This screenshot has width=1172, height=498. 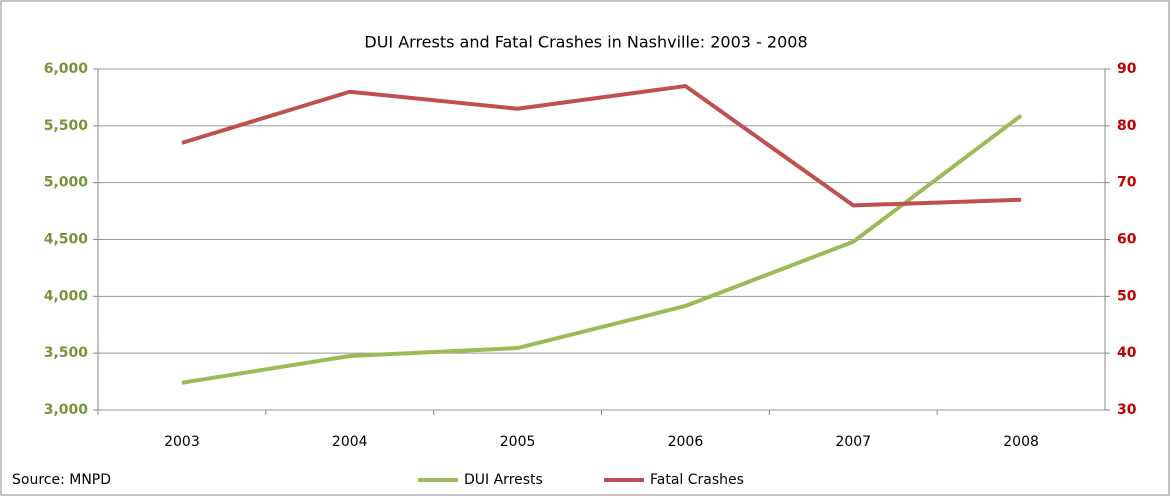 I want to click on x-tick-label: 2008, so click(x=1021, y=442).